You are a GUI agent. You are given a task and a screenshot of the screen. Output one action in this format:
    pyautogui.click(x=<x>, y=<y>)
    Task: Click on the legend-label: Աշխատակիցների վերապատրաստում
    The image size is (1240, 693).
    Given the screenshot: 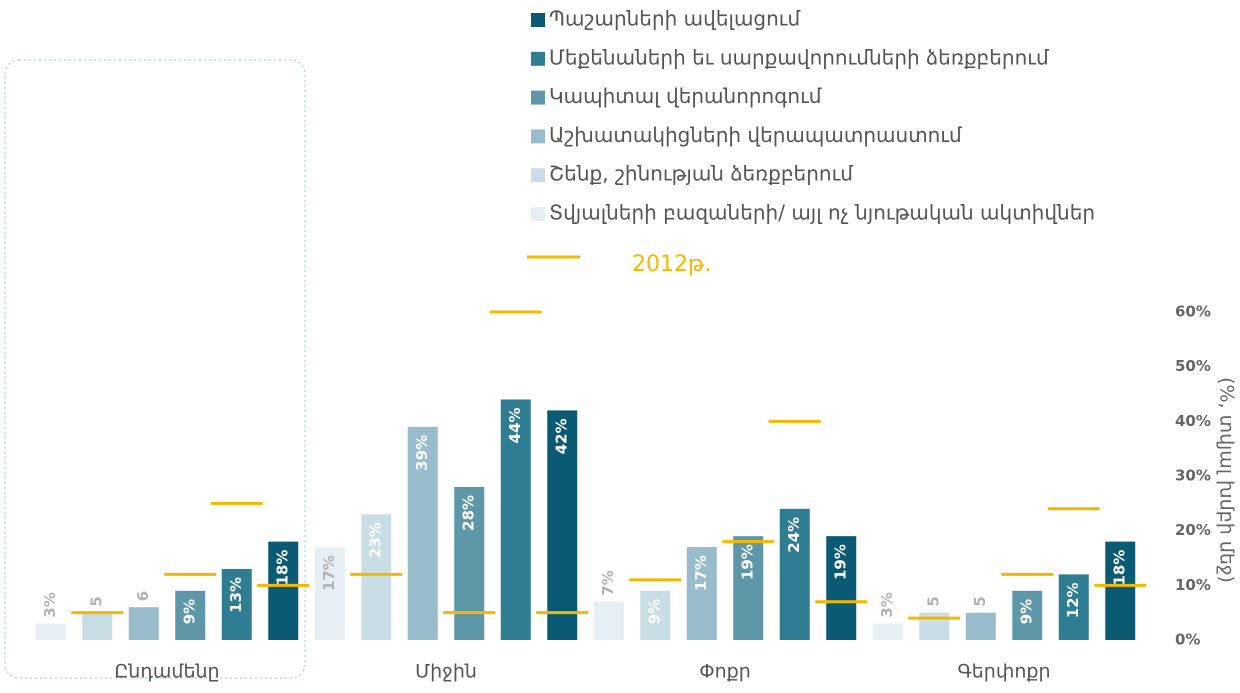 What is the action you would take?
    pyautogui.click(x=755, y=135)
    